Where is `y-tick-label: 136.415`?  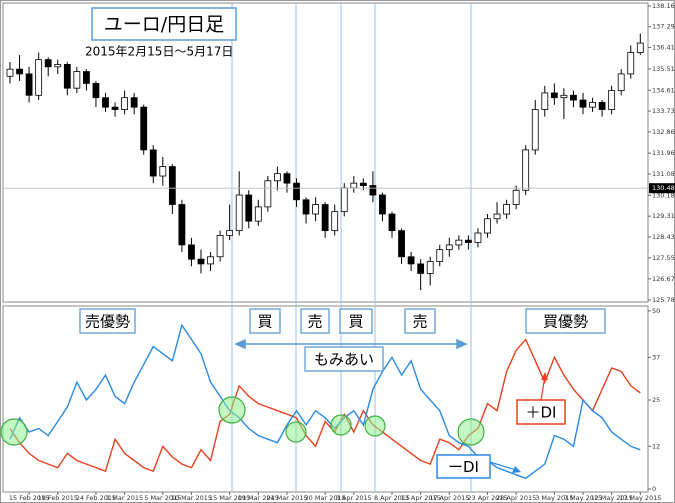 y-tick-label: 136.415 is located at coordinates (663, 47).